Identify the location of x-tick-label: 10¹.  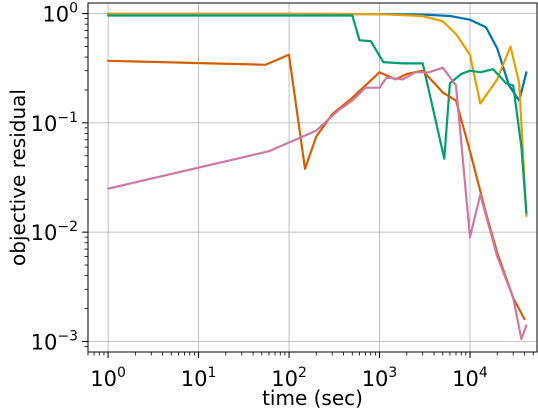
(199, 378).